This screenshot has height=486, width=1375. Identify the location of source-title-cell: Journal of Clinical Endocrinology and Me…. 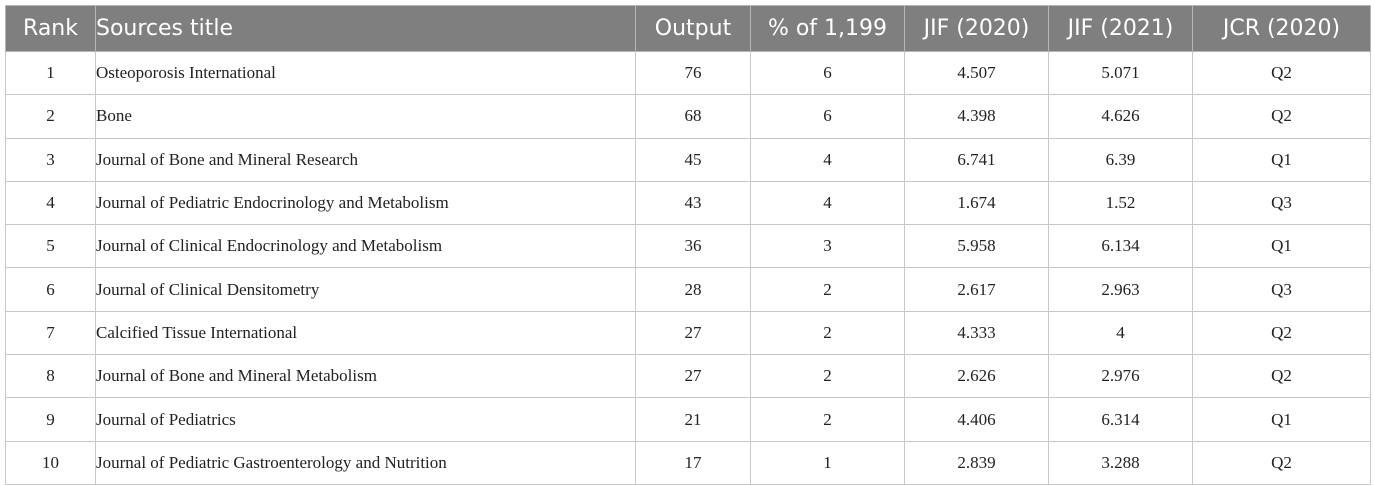
(365, 246).